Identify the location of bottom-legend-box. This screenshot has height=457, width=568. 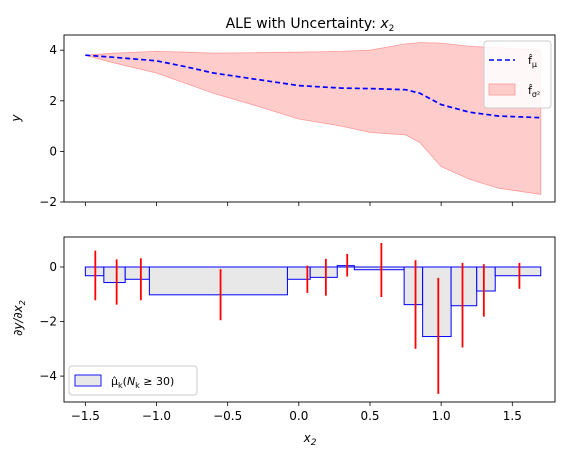
(133, 380).